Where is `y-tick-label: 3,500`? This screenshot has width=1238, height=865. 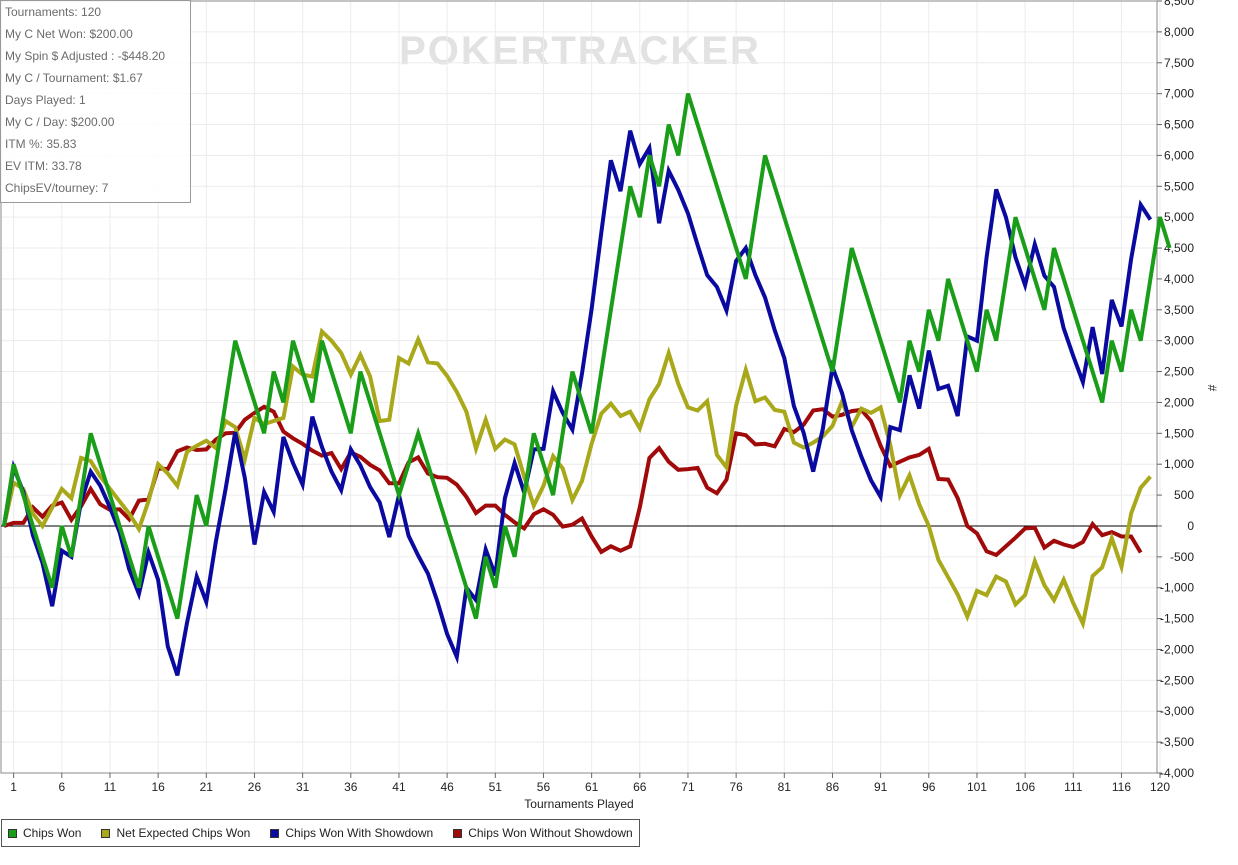
y-tick-label: 3,500 is located at coordinates (1179, 310).